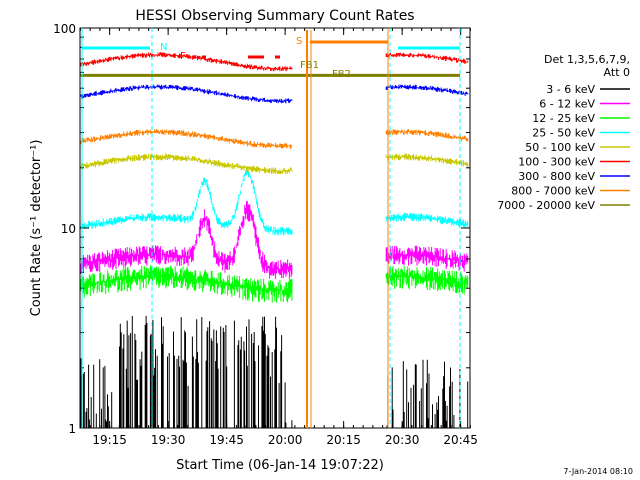 Image resolution: width=640 pixels, height=480 pixels. I want to click on x-tick-label: 19:45, so click(226, 440).